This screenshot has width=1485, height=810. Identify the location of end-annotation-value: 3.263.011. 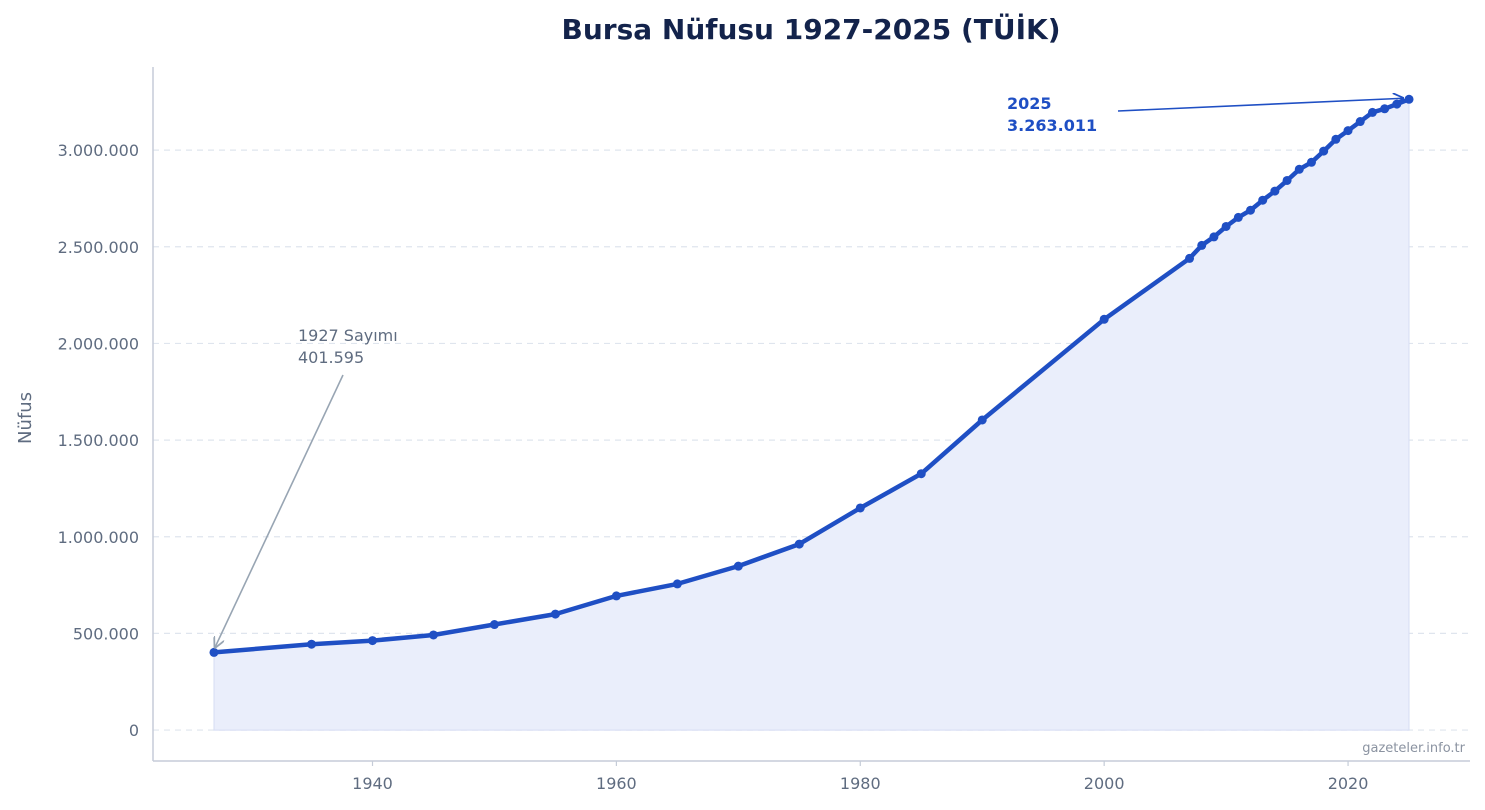
(1052, 125).